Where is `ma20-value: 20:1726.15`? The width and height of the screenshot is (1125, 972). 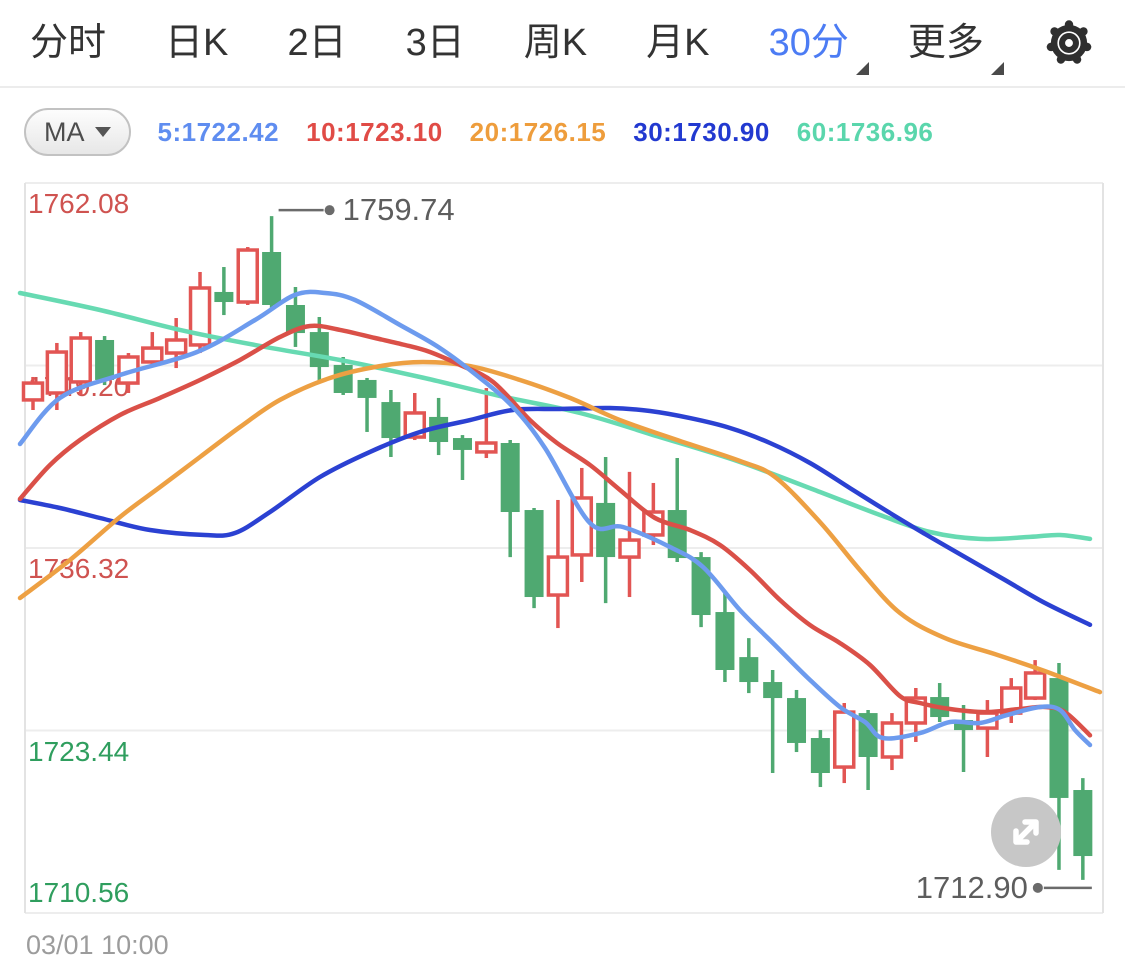 ma20-value: 20:1726.15 is located at coordinates (538, 131).